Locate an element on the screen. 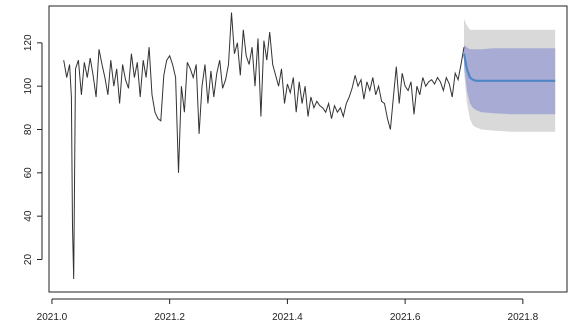 Image resolution: width=571 pixels, height=329 pixels. forecast-mean-line is located at coordinates (509, 67).